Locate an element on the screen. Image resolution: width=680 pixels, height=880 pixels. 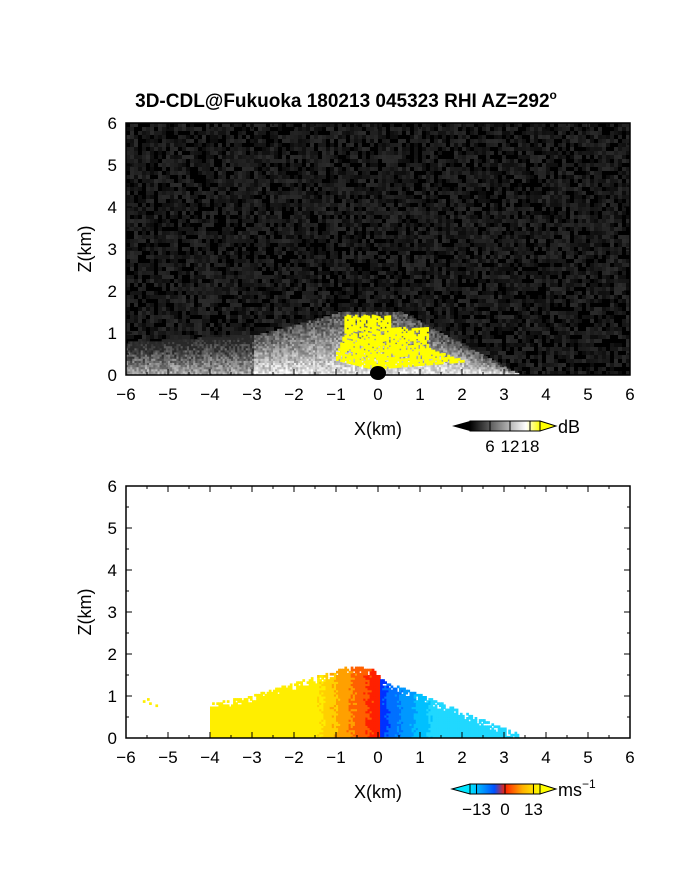
saturated-region is located at coordinates (400, 342).